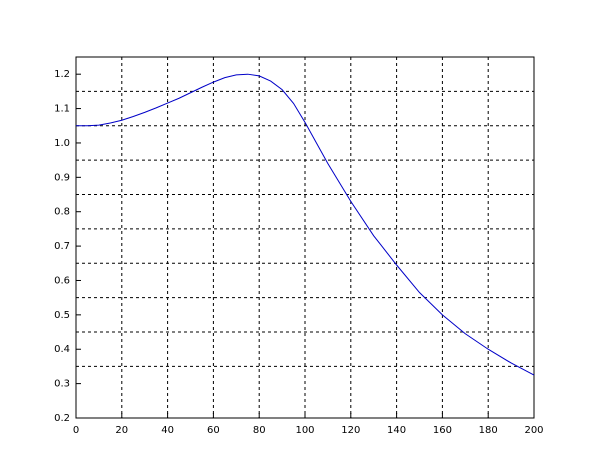  I want to click on y-tick-label: 0.7, so click(62, 246).